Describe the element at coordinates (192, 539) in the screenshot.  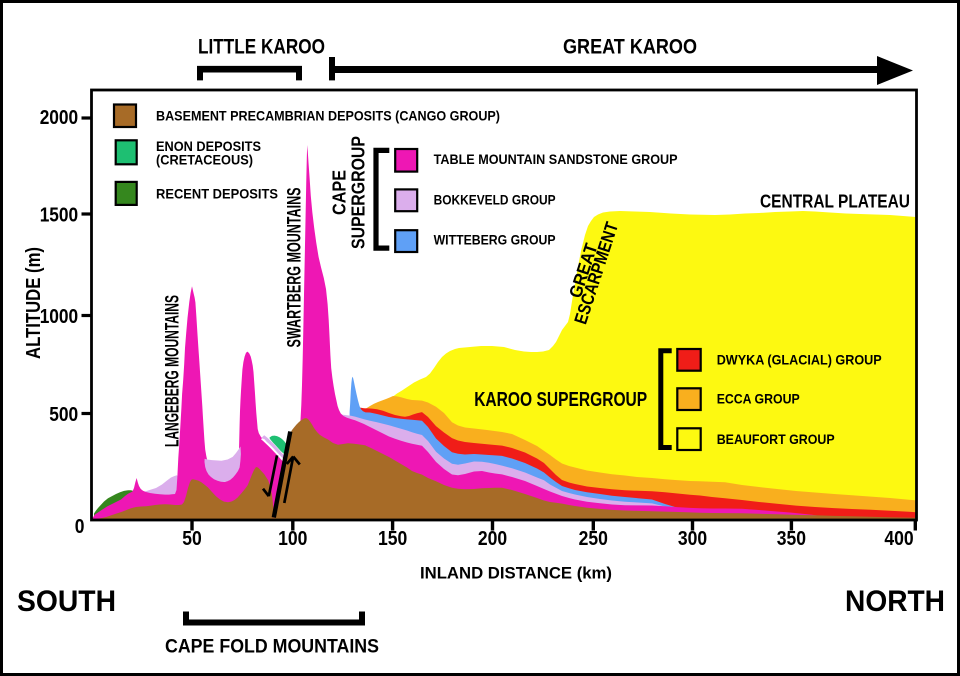
I see `svg-text: 50` at that location.